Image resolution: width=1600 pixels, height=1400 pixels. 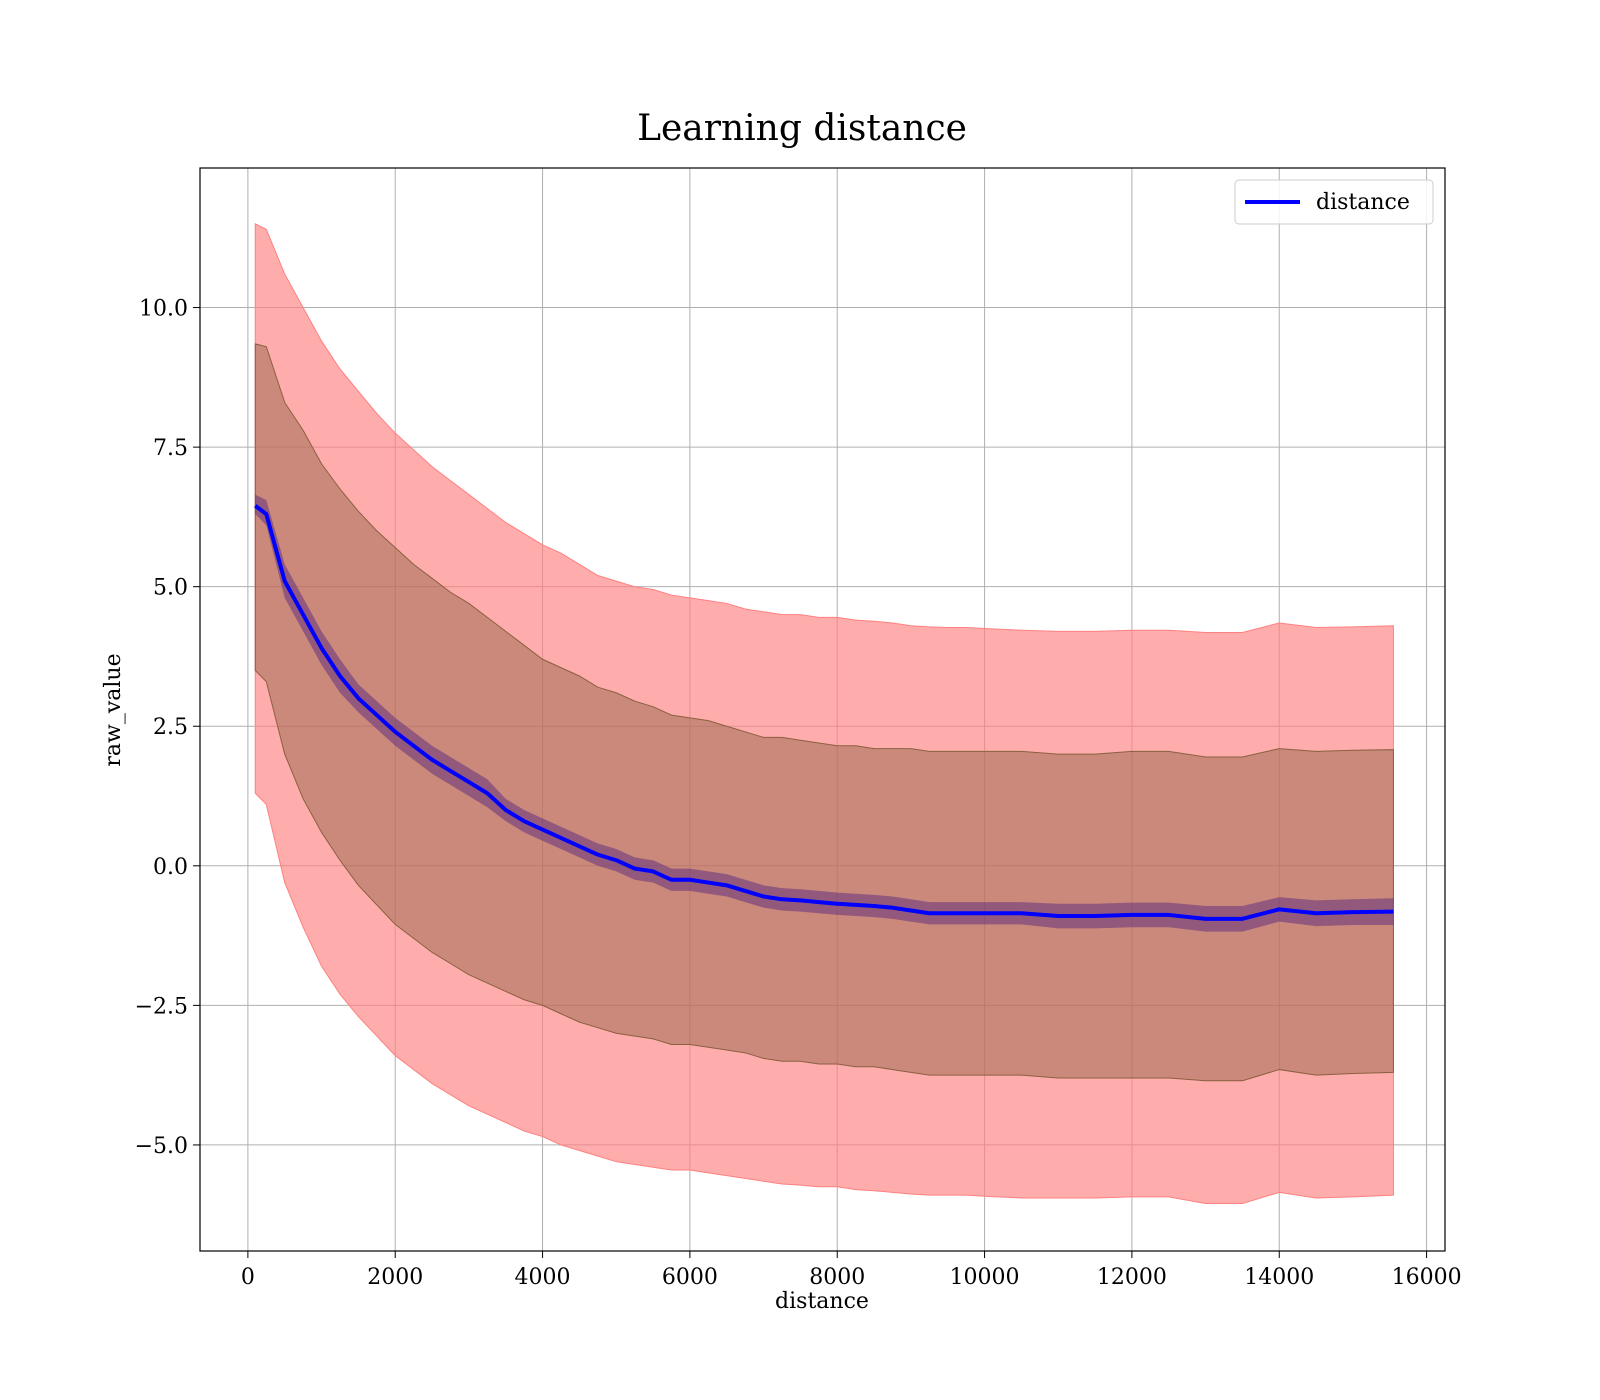 What do you see at coordinates (985, 1277) in the screenshot?
I see `x-tick-label: 10000` at bounding box center [985, 1277].